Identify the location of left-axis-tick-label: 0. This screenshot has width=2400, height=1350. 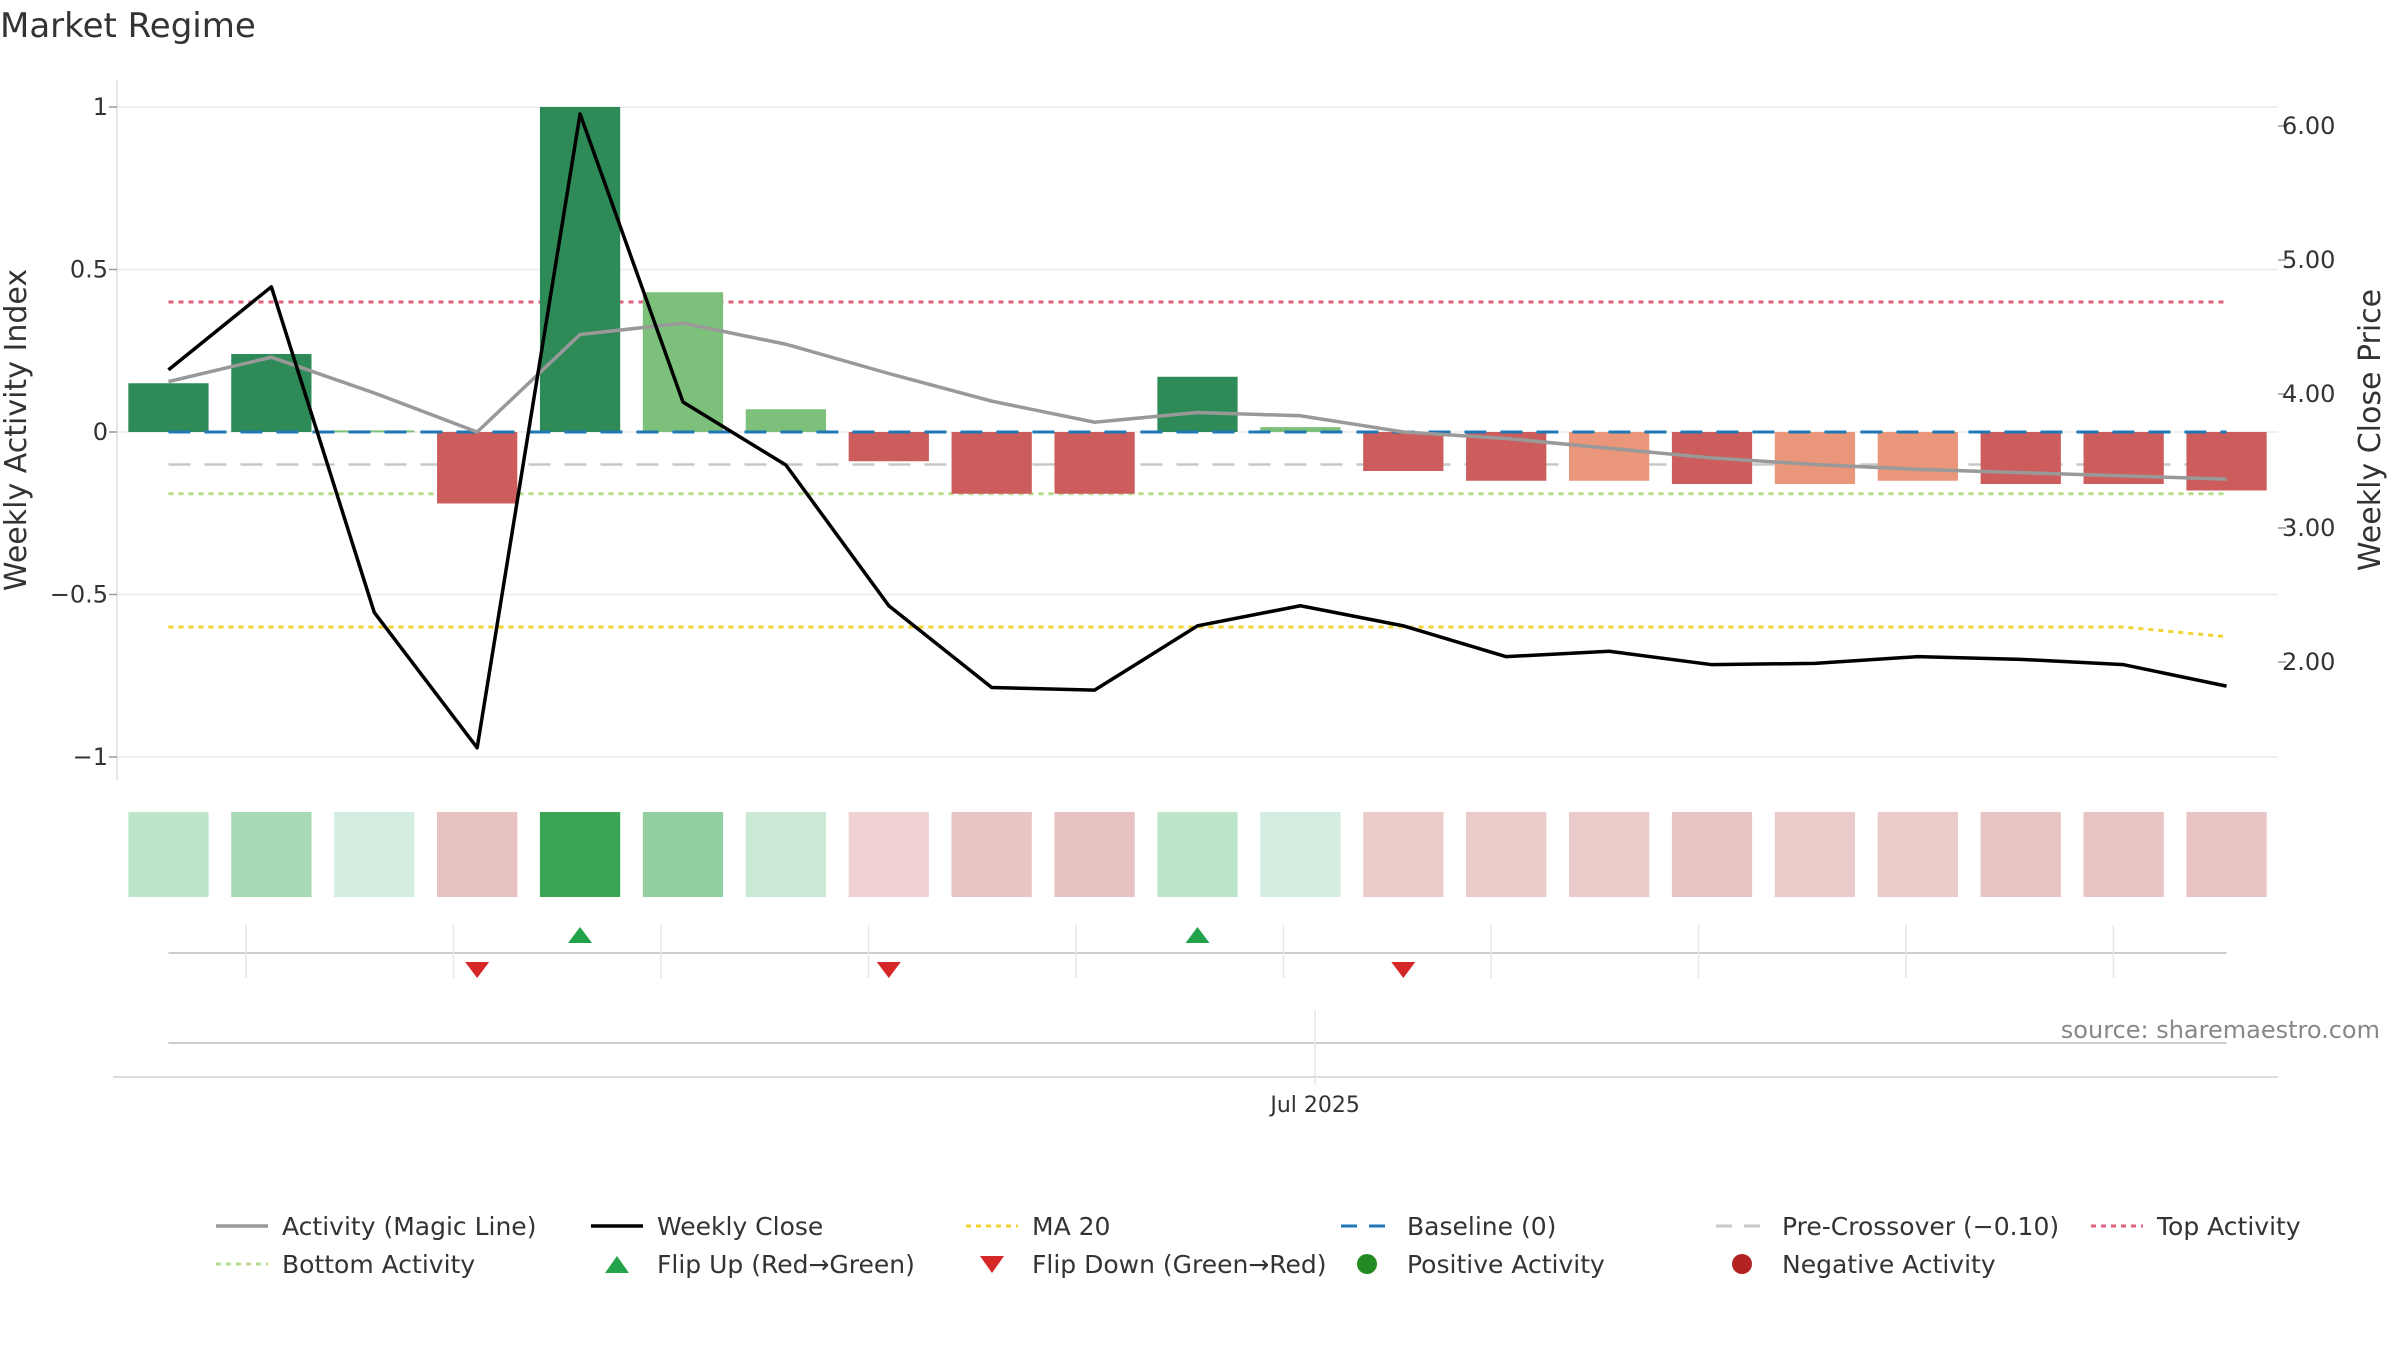
(100, 432).